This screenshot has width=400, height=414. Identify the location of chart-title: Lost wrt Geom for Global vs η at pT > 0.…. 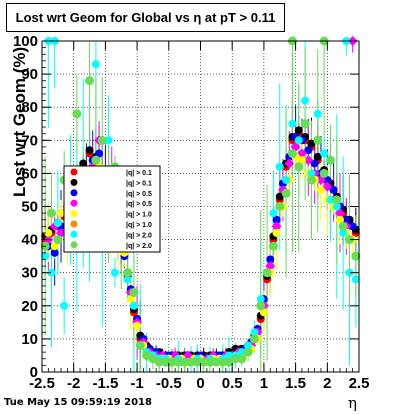
(145, 17).